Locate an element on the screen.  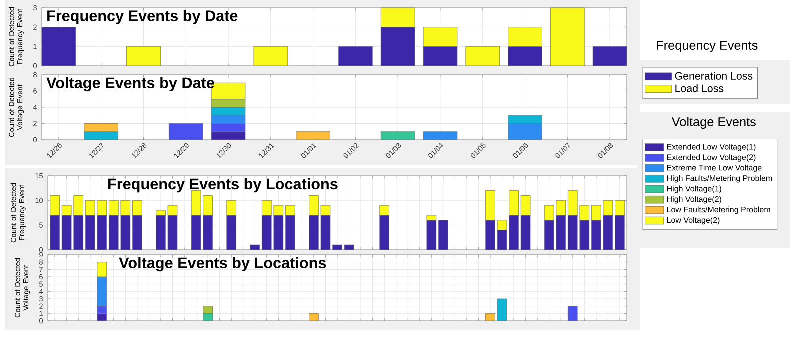
legend-label: Extreme Time Low Voltage is located at coordinates (714, 168).